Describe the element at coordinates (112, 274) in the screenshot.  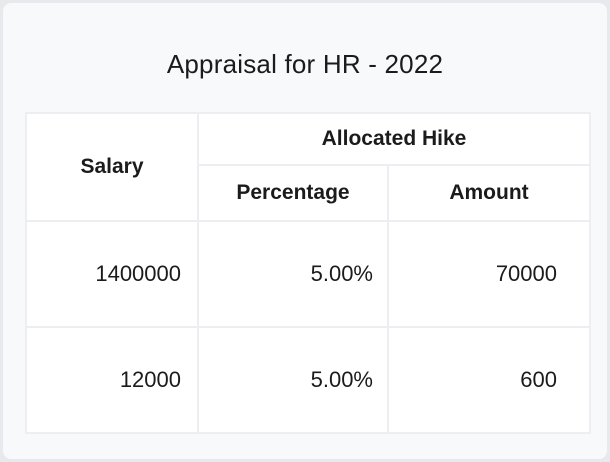
I see `cell-salary: 1400000` at that location.